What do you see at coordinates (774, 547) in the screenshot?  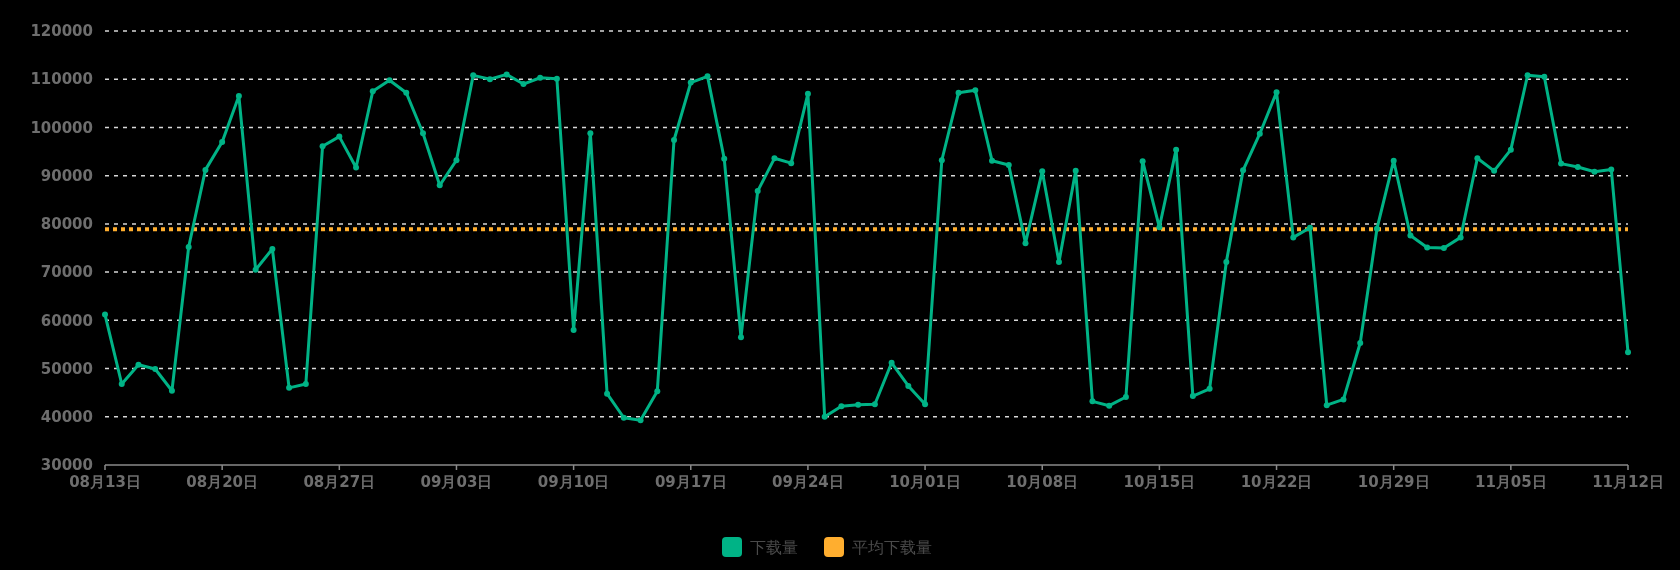 I see `legend-label: 下载量` at bounding box center [774, 547].